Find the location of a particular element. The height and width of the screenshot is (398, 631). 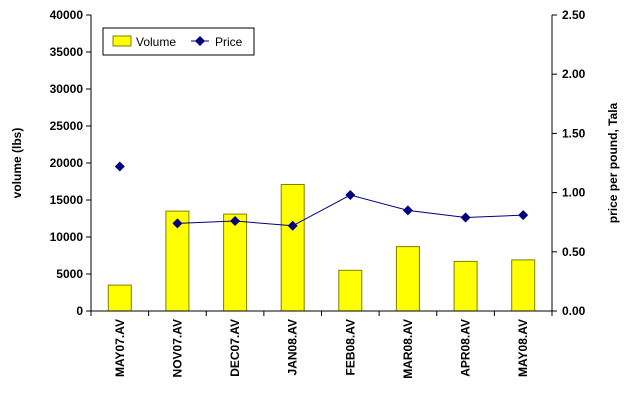

price-point-MAY08.AV is located at coordinates (523, 215).